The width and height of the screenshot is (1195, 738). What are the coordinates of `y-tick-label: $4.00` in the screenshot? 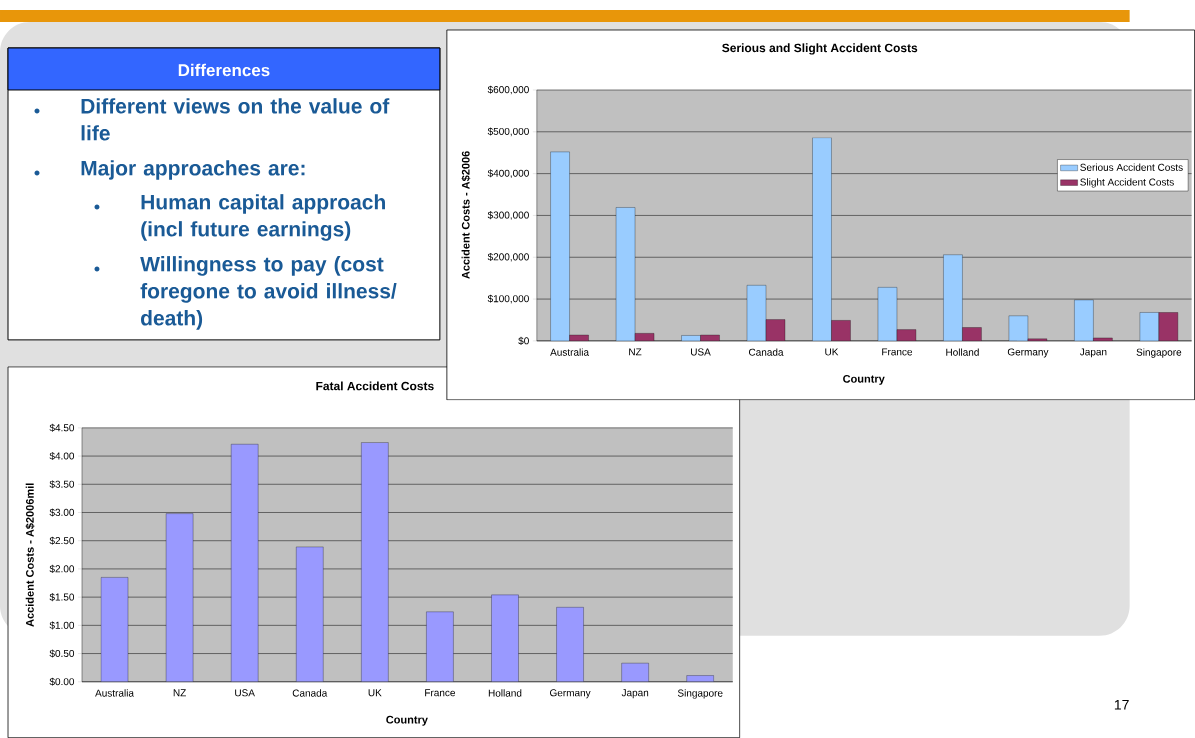 It's located at (62, 456).